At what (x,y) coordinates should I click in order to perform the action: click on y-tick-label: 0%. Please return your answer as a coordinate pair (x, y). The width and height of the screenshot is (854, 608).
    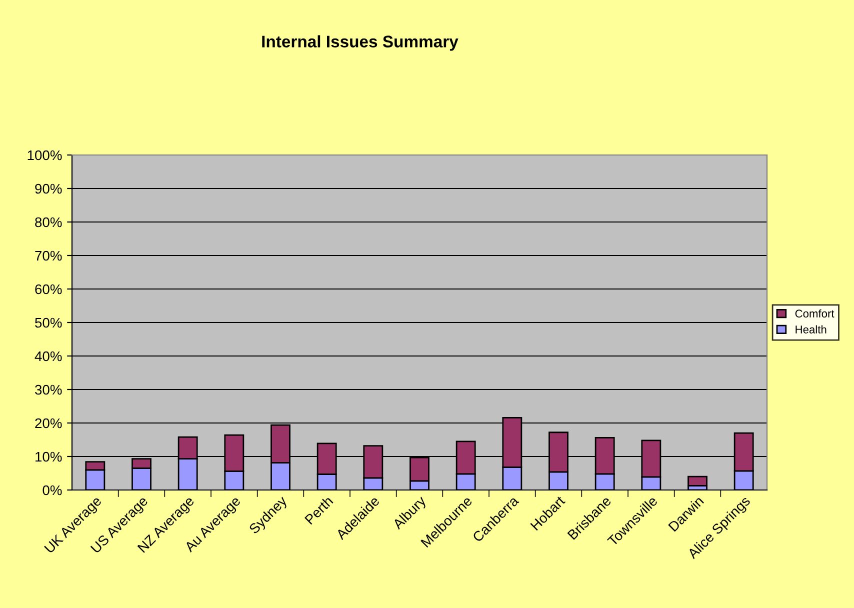
    Looking at the image, I should click on (52, 490).